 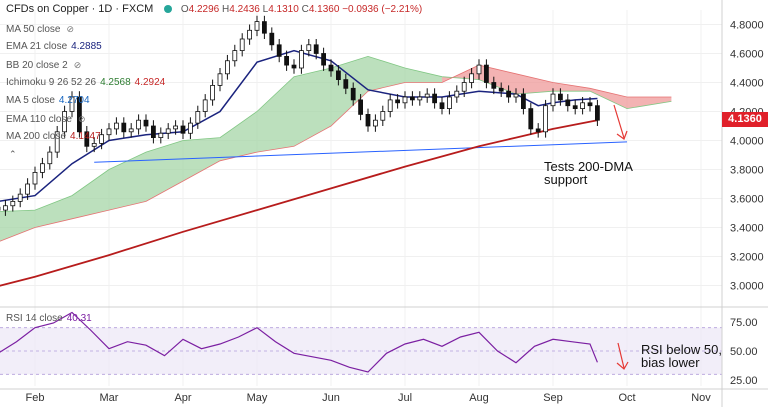 What do you see at coordinates (257, 398) in the screenshot?
I see `x-tick-label: May` at bounding box center [257, 398].